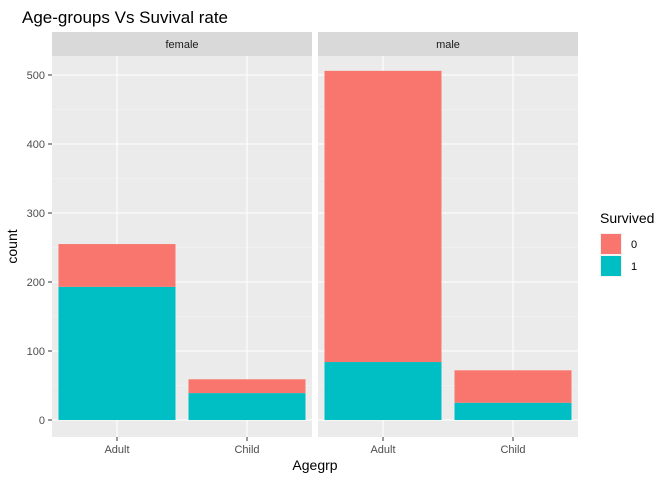  Describe the element at coordinates (634, 245) in the screenshot. I see `legend-label: 0` at that location.